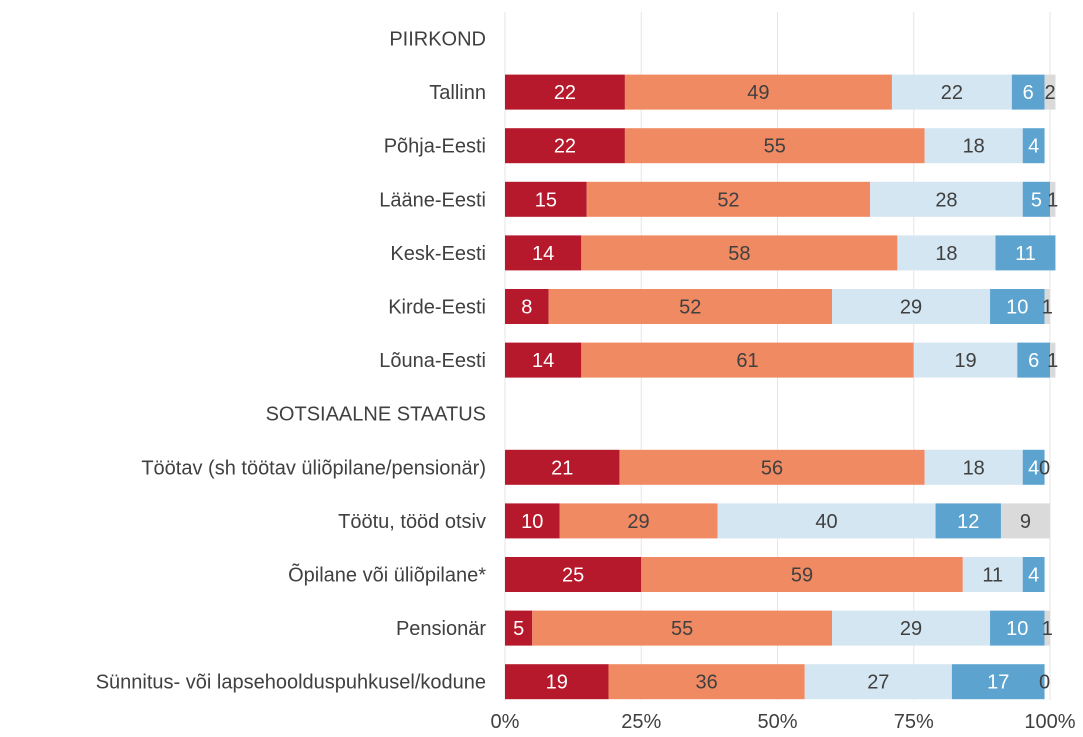 Image resolution: width=1083 pixels, height=737 pixels. Describe the element at coordinates (641, 722) in the screenshot. I see `x-tick-label: 25%` at that location.